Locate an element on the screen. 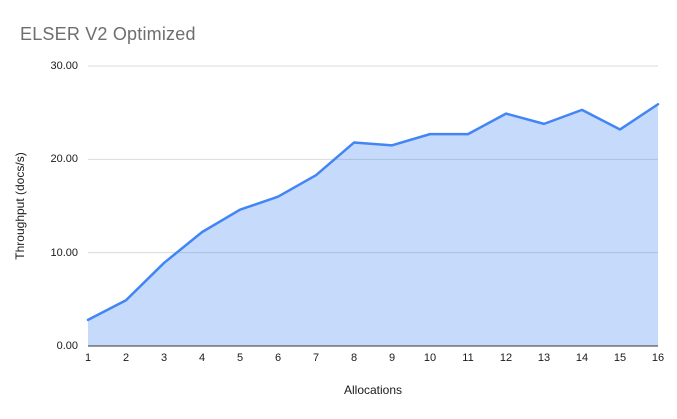 This screenshot has height=419, width=677. y-tick-label: 20.00 is located at coordinates (64, 159).